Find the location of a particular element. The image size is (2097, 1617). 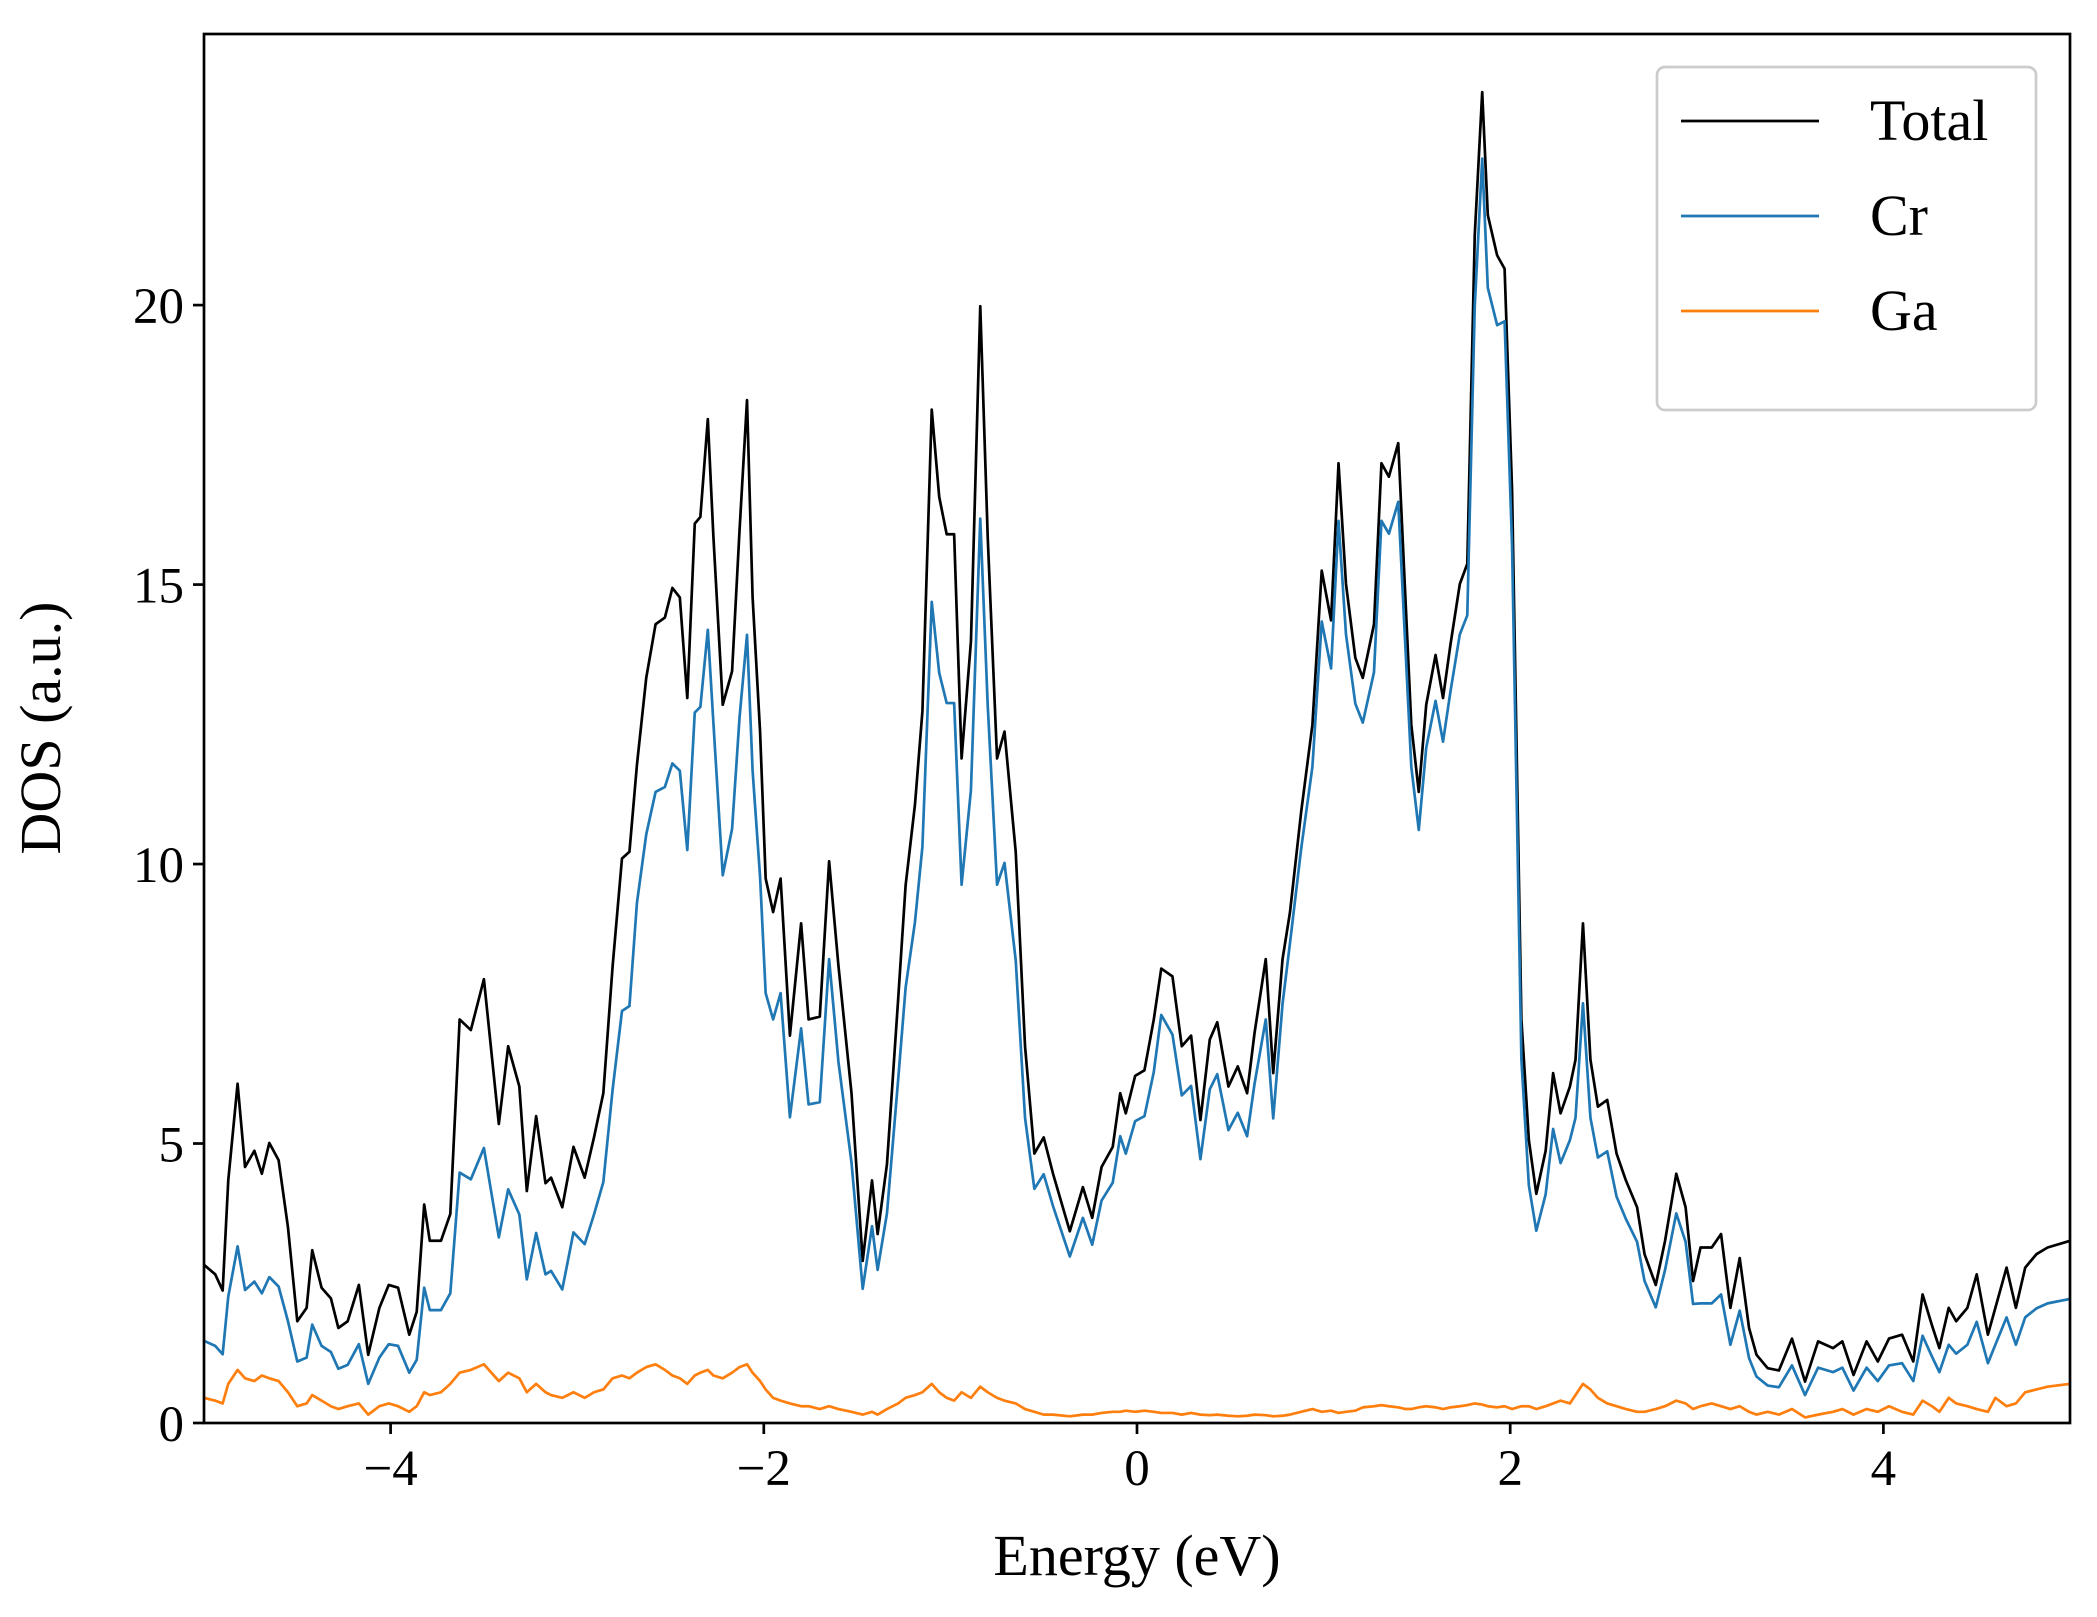

legend-label: Cr is located at coordinates (1899, 215).